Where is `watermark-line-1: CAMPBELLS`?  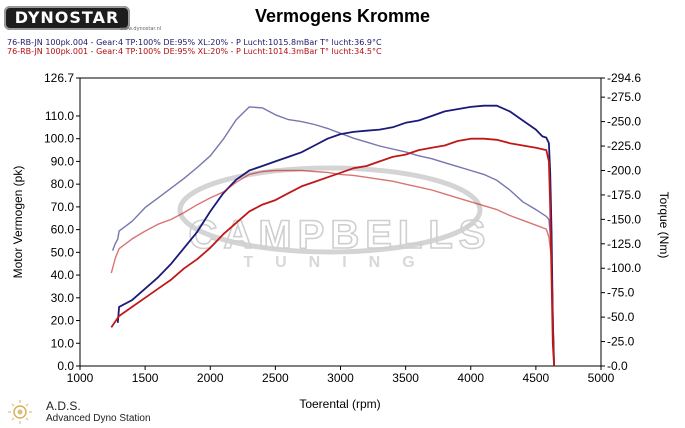
watermark-line-1: CAMPBELLS is located at coordinates (340, 235).